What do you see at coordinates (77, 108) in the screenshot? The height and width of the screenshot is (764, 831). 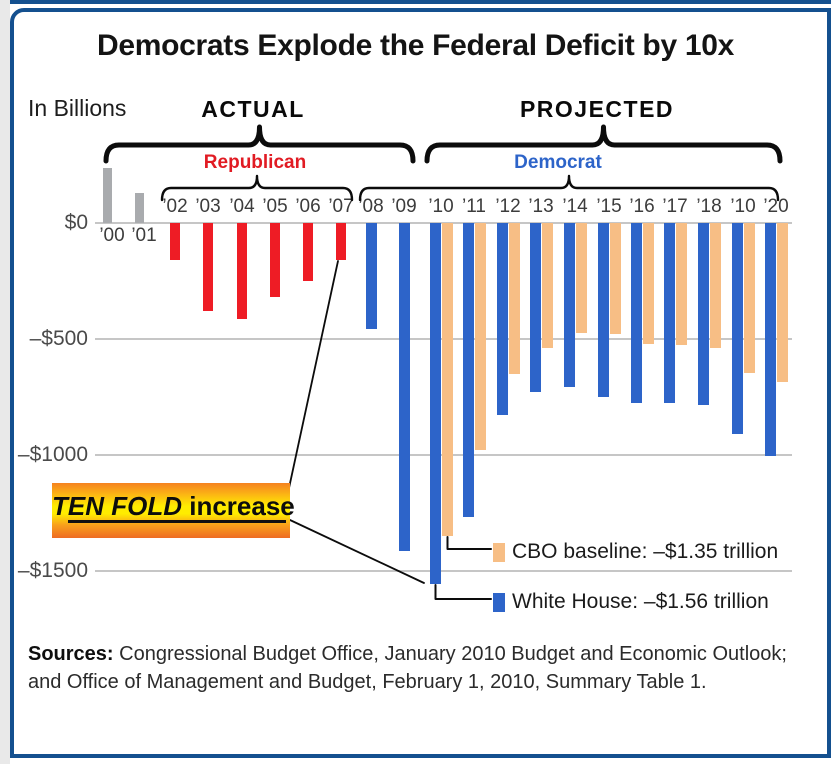 I see `units-label: In Billions` at bounding box center [77, 108].